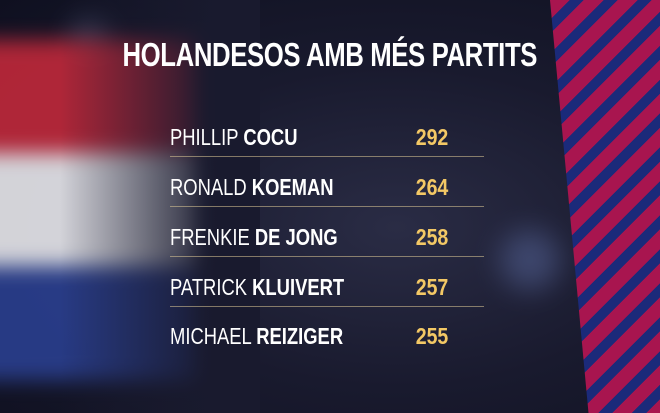  I want to click on table-row: RONALD KOEMAN 264, so click(327, 186).